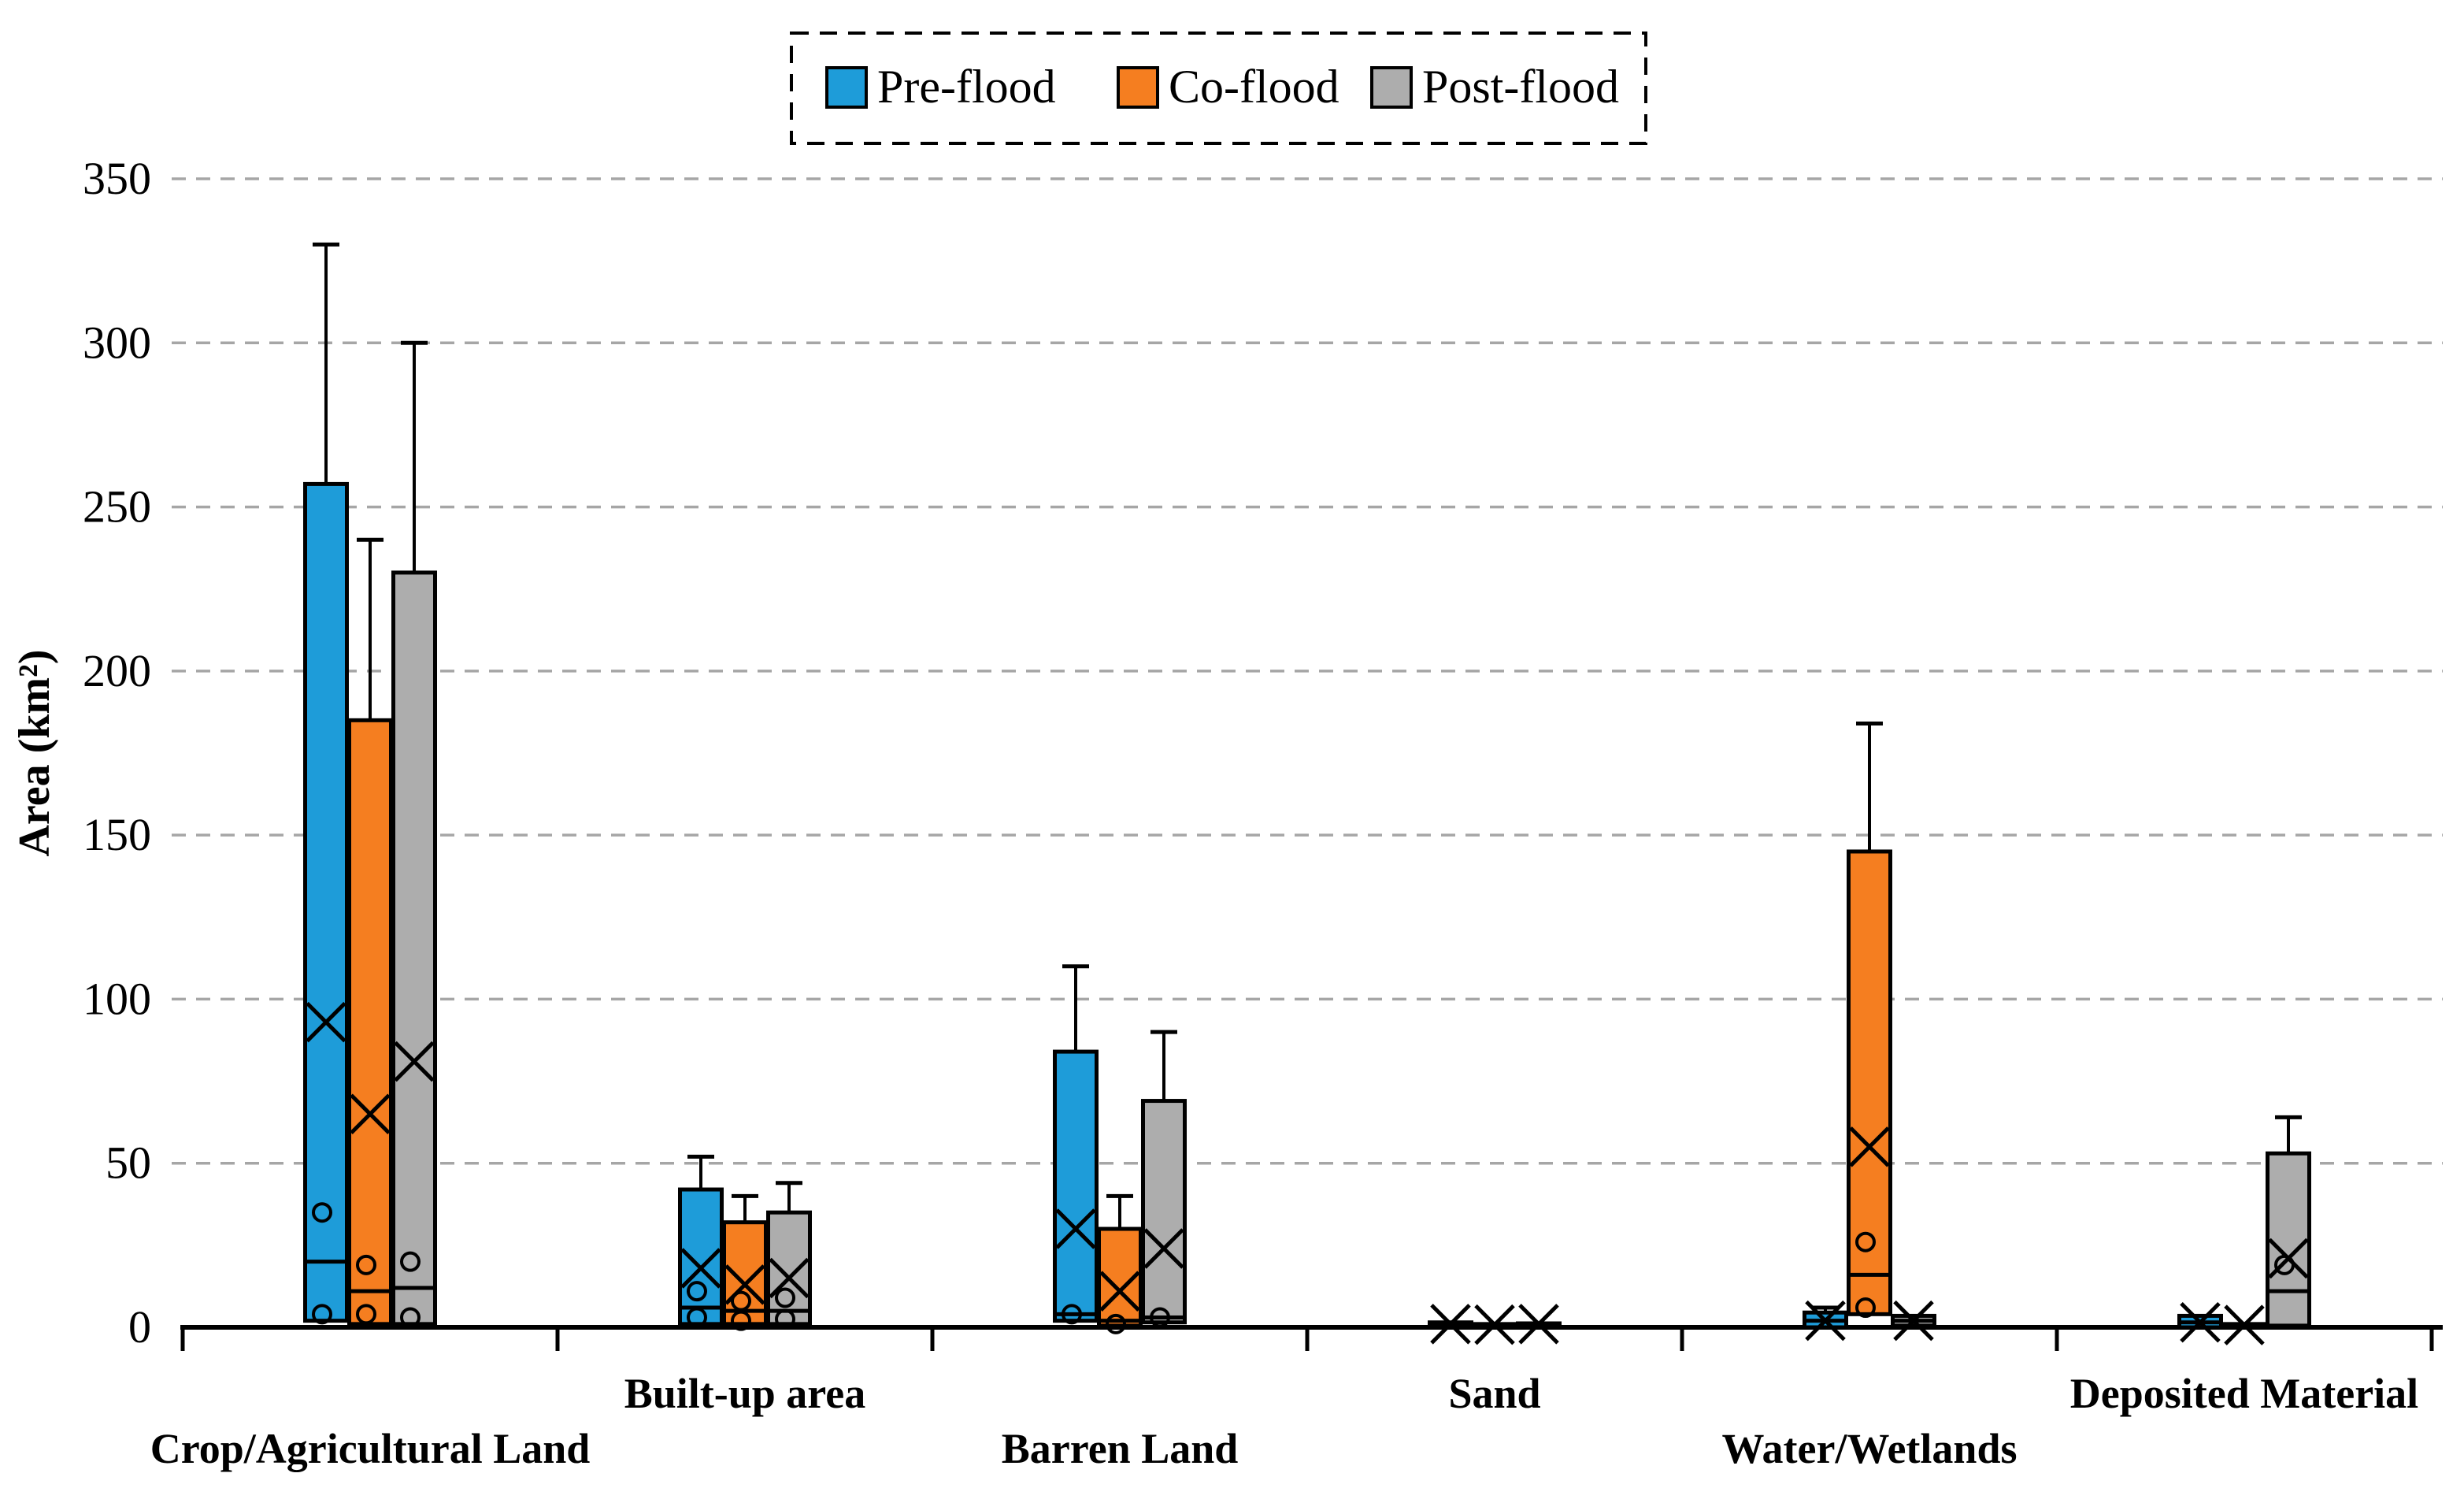 The height and width of the screenshot is (1488, 2464). I want to click on y-tick-label: 350, so click(117, 179).